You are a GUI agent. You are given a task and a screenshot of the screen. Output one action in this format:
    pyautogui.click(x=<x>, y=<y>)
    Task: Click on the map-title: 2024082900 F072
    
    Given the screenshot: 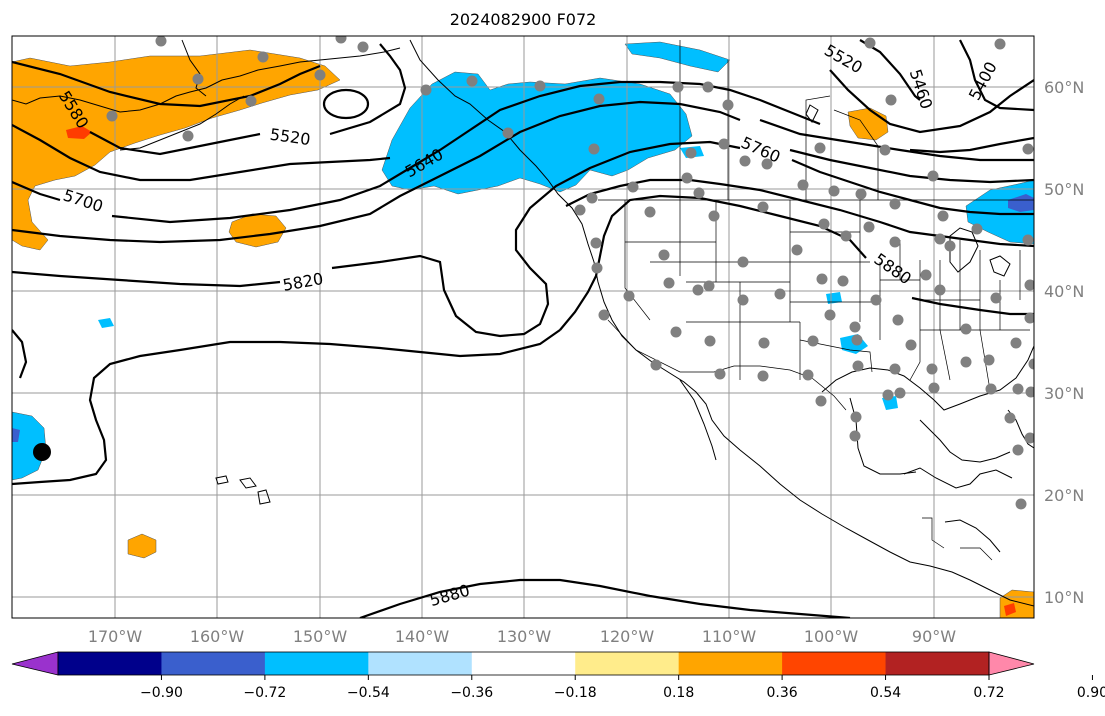 What is the action you would take?
    pyautogui.click(x=523, y=19)
    